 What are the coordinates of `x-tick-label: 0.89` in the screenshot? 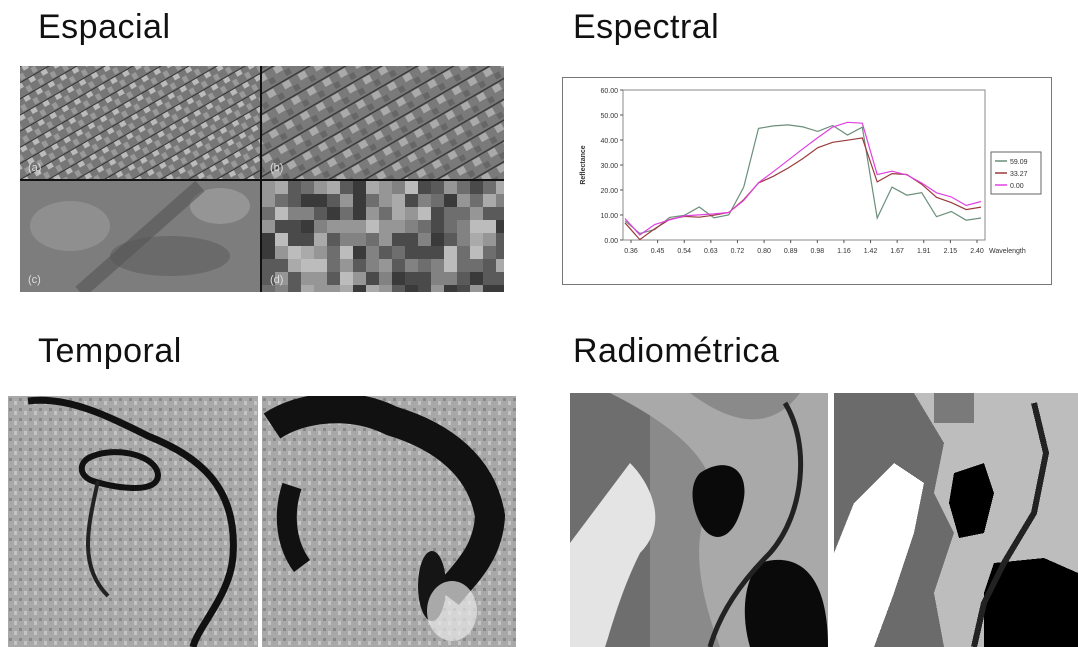 It's located at (791, 251).